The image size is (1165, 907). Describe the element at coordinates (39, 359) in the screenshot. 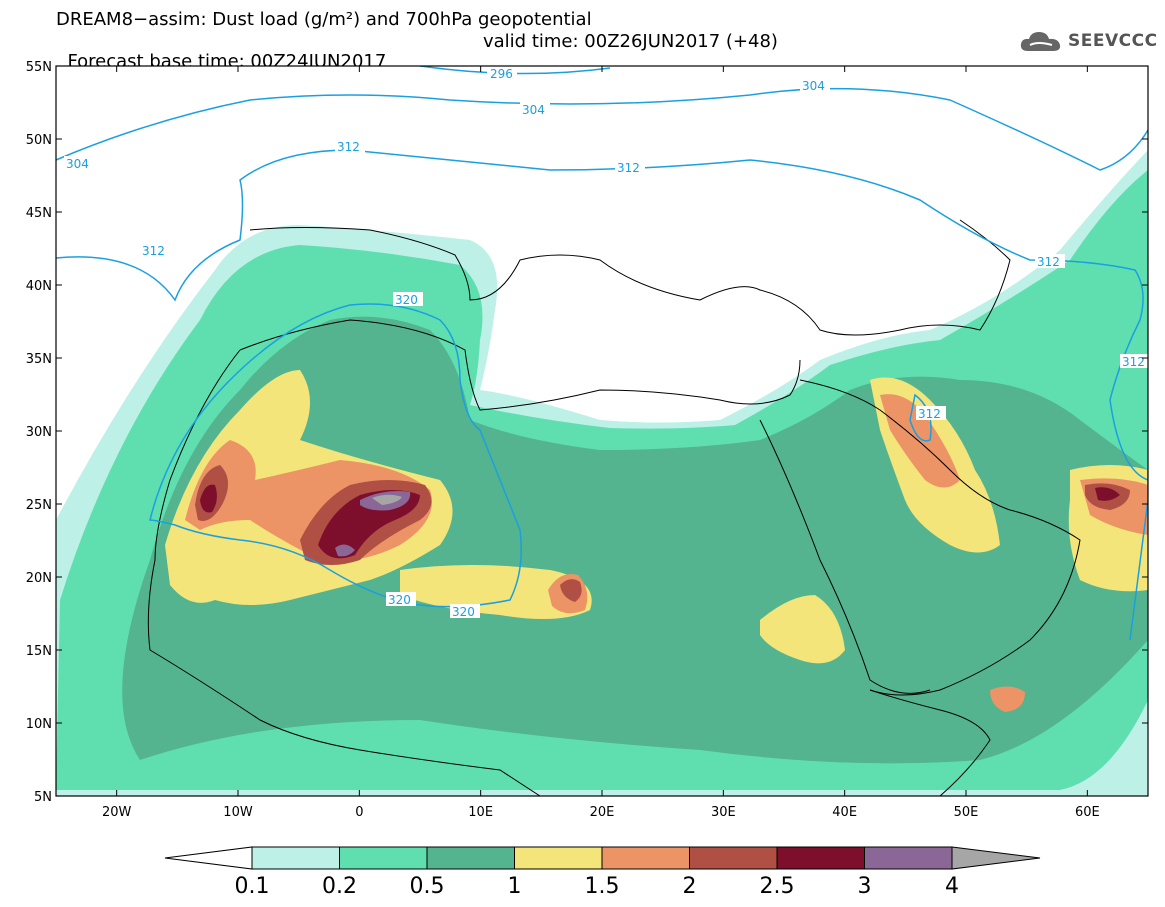

I see `lat-label: 35N` at that location.